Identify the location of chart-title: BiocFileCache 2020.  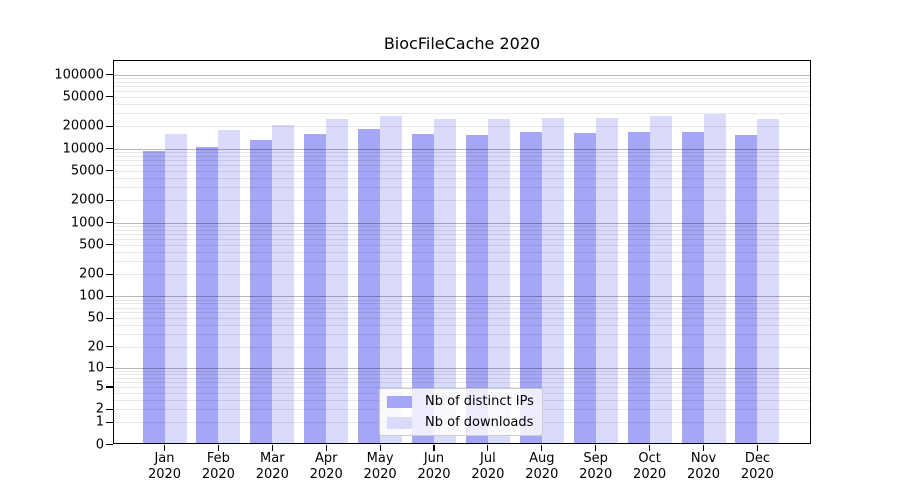
(462, 43).